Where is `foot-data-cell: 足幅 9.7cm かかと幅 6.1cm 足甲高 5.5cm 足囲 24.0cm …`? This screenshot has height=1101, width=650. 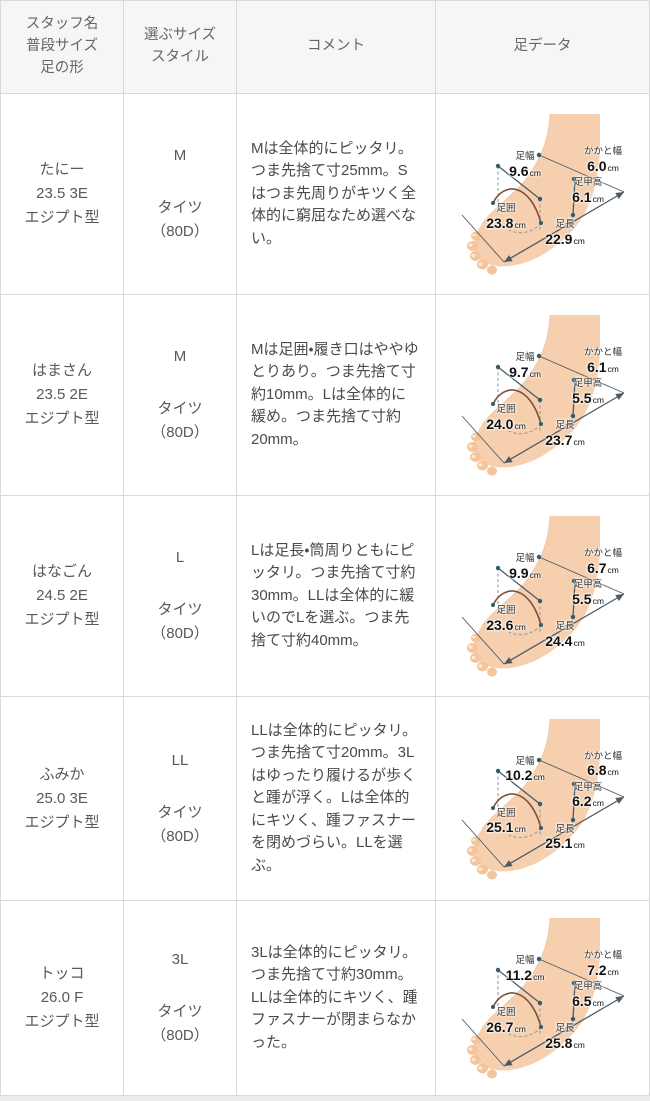
foot-data-cell: 足幅 9.7cm かかと幅 6.1cm 足甲高 5.5cm 足囲 24.0cm … is located at coordinates (542, 395).